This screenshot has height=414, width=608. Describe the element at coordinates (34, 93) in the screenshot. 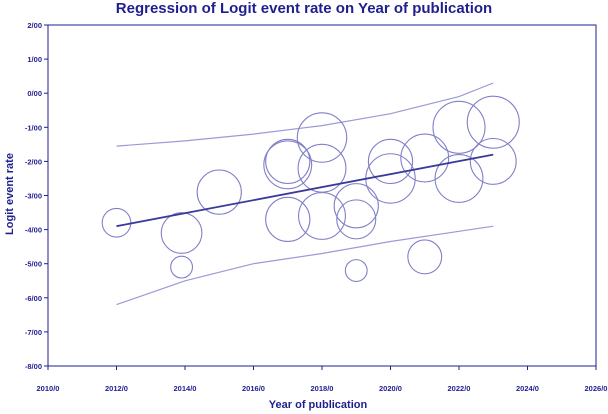

I see `y-tick-label: 0/00` at that location.